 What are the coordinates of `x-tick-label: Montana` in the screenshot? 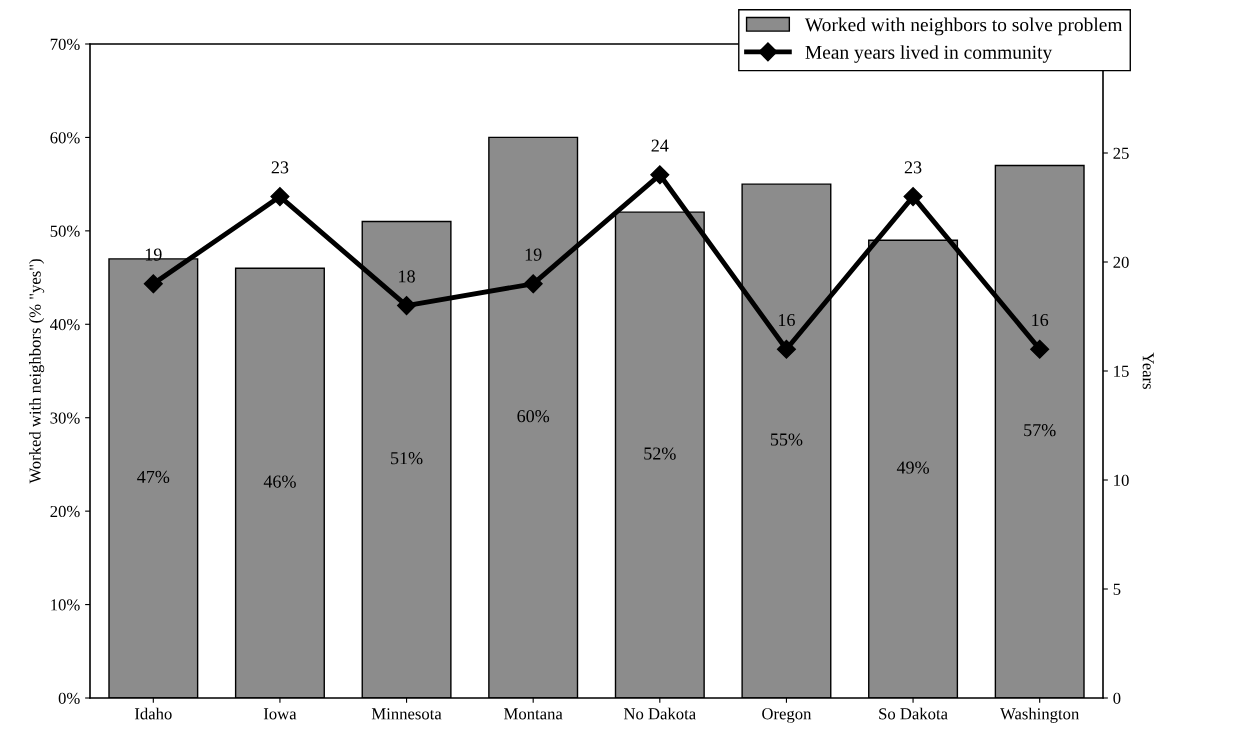 It's located at (533, 714).